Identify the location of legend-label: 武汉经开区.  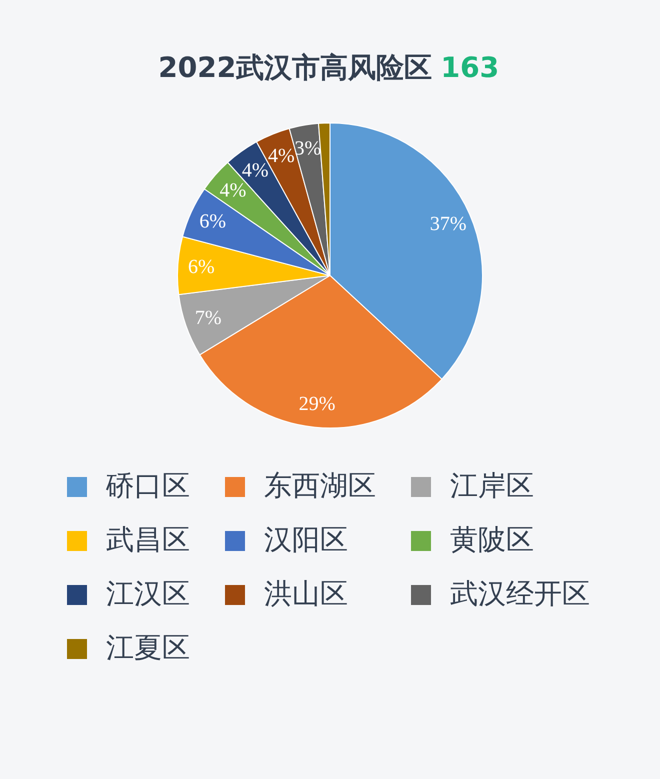
(520, 593).